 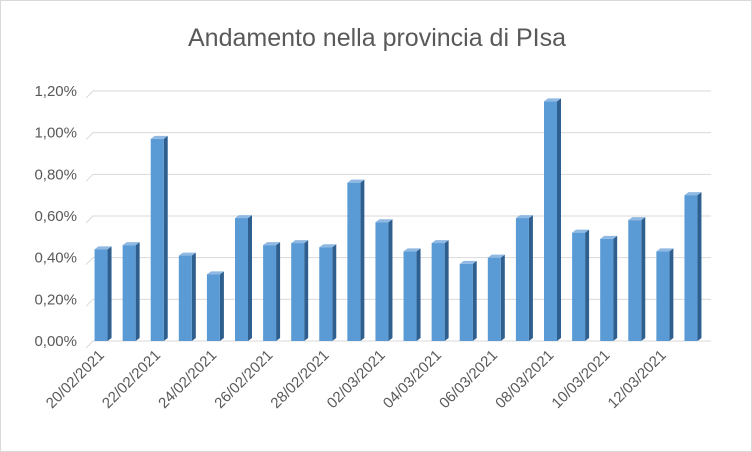 I want to click on x-tick-label: 24/02/2021, so click(x=187, y=379).